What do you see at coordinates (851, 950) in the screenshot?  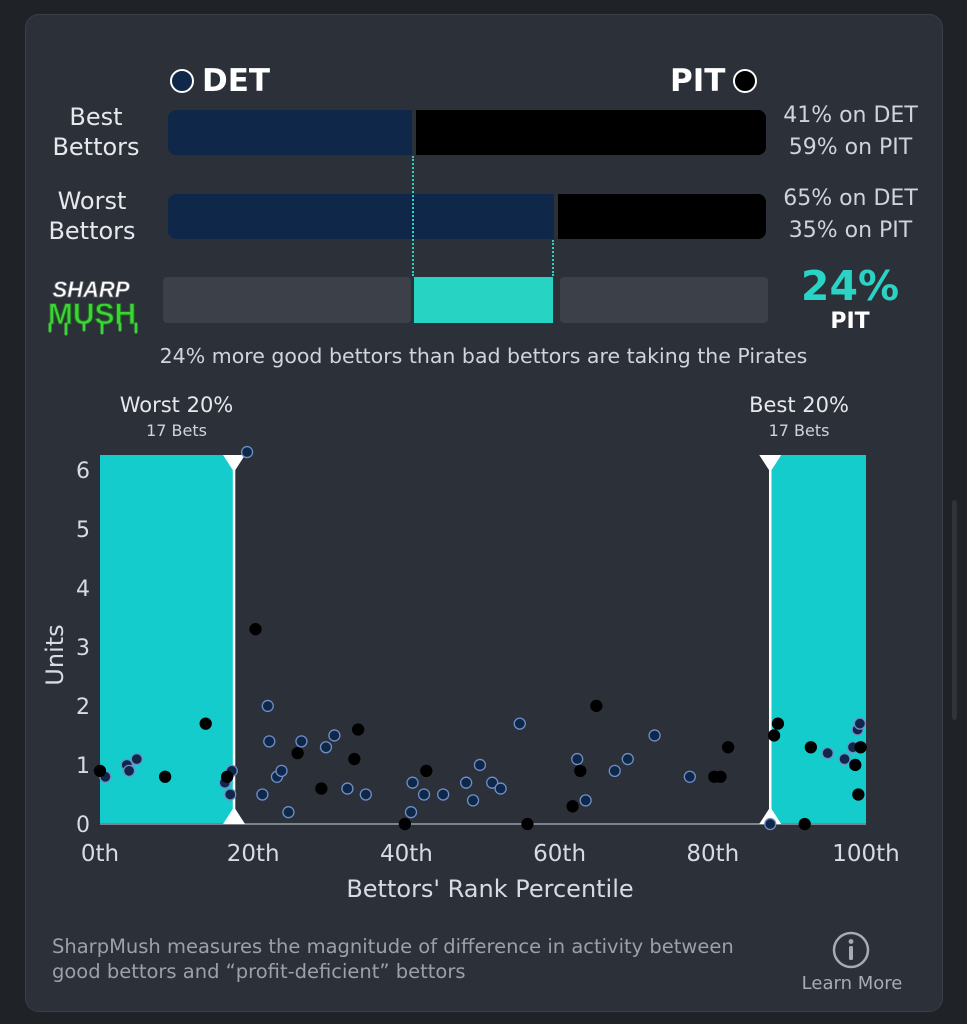 I see `info-icon` at bounding box center [851, 950].